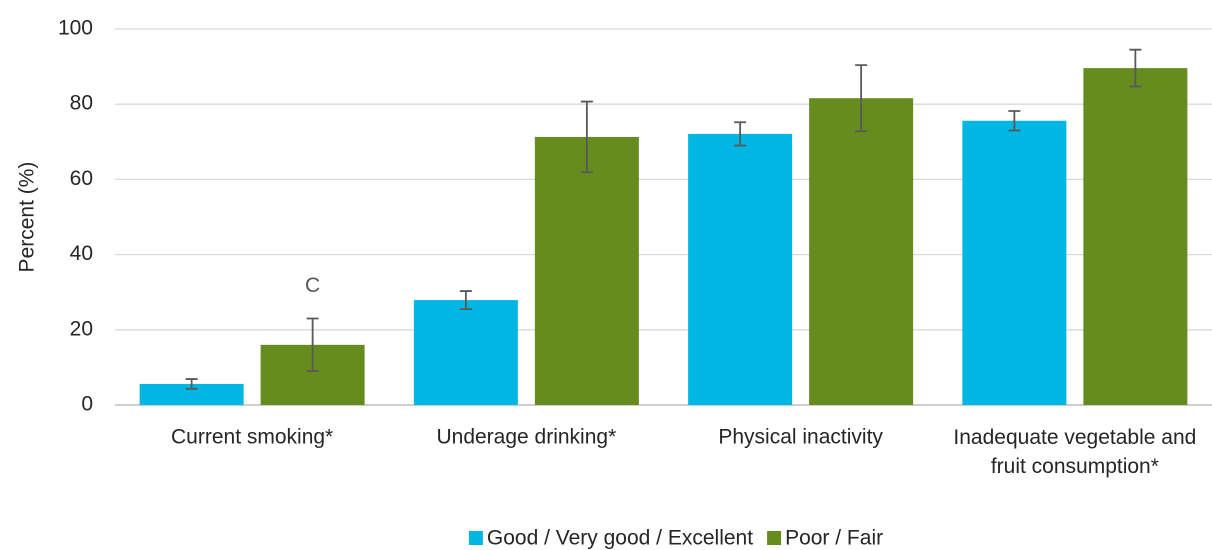  What do you see at coordinates (87, 404) in the screenshot?
I see `y-tick-label: 0` at bounding box center [87, 404].